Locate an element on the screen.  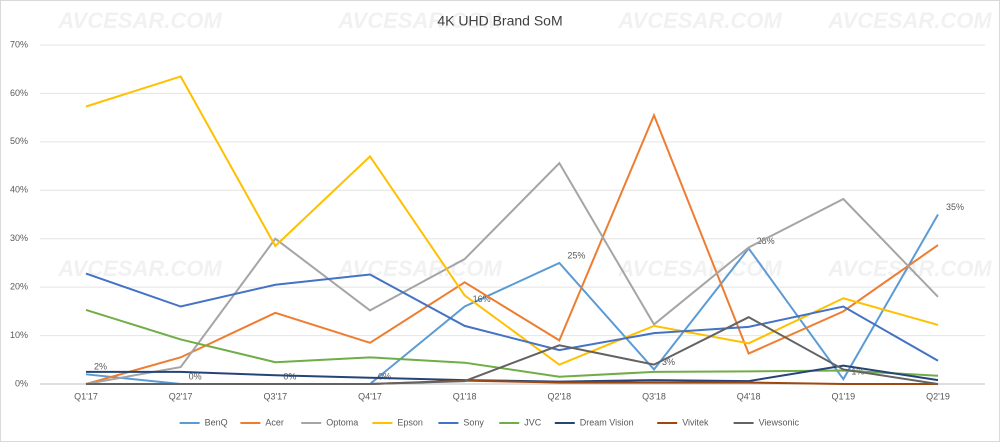
chart-title: 4K UHD Brand SoM is located at coordinates (499, 21).